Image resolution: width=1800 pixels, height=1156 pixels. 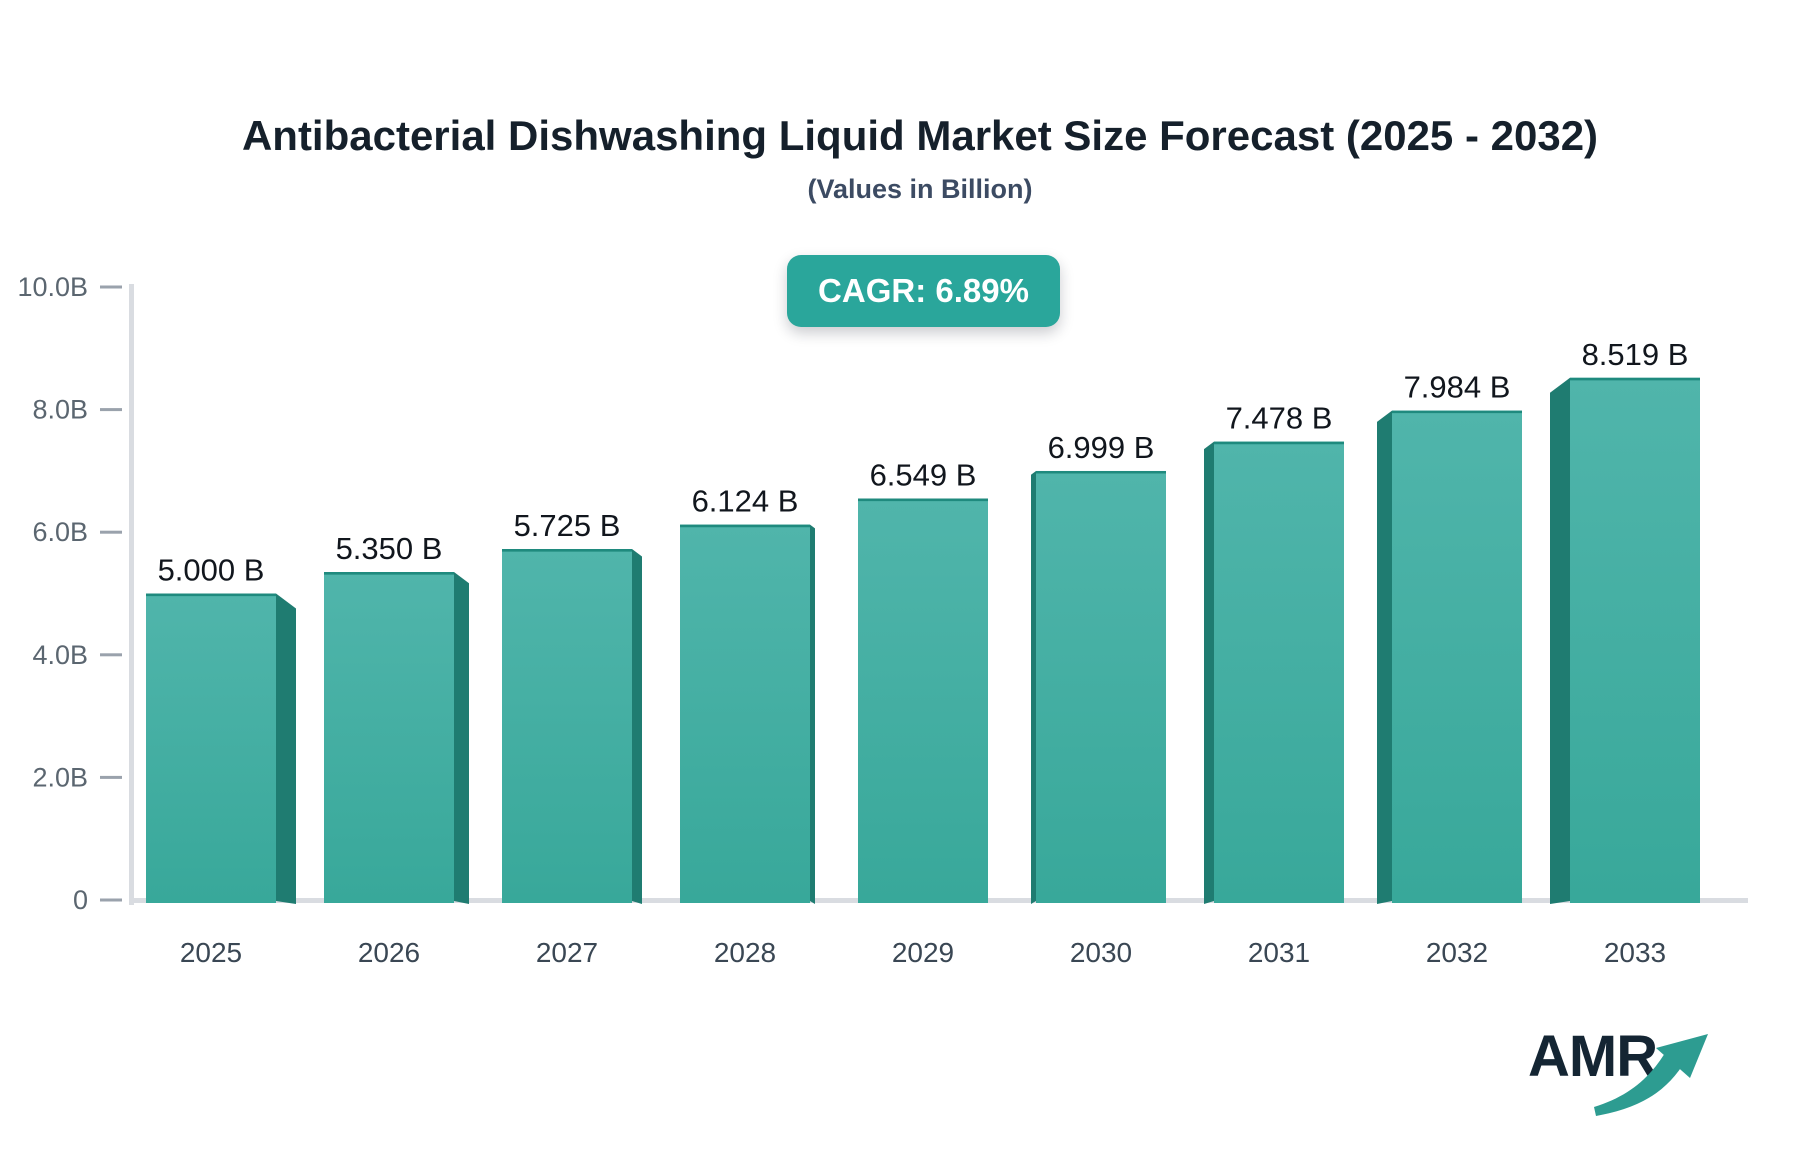 I want to click on x-axis-label: 2030, so click(x=1101, y=952).